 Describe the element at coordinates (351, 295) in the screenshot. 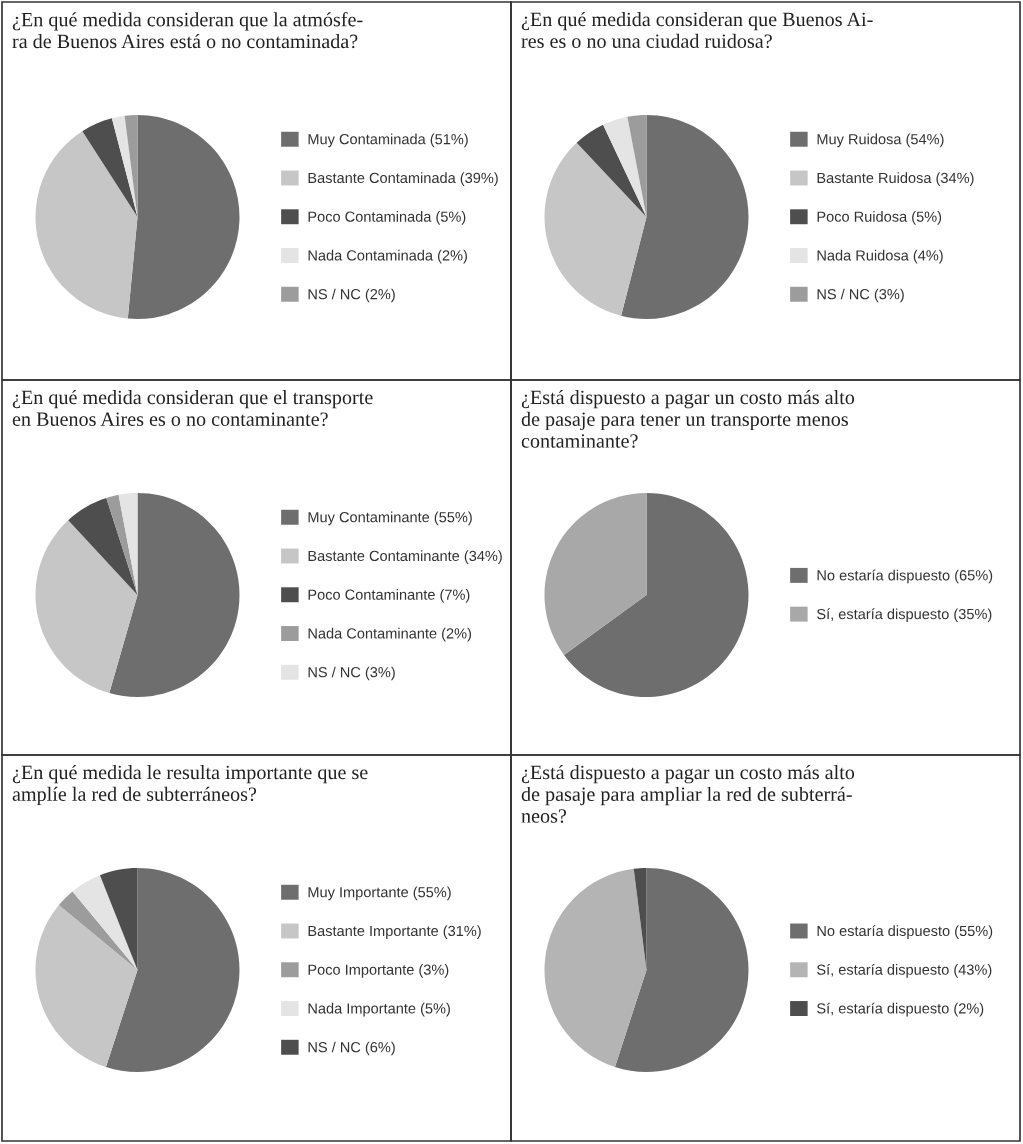

I see `legend-label: NS / NC (2%)` at that location.